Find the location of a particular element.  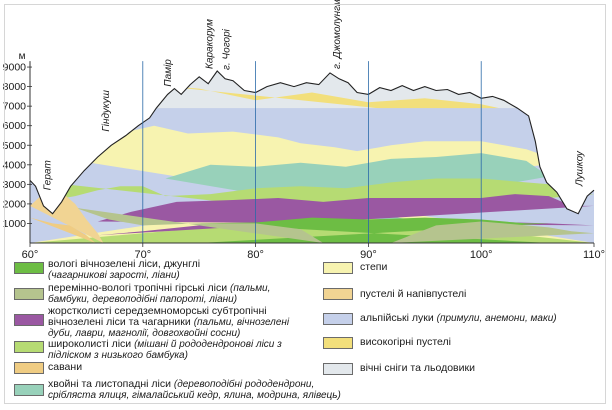

x-tick-label: 90° is located at coordinates (368, 255).